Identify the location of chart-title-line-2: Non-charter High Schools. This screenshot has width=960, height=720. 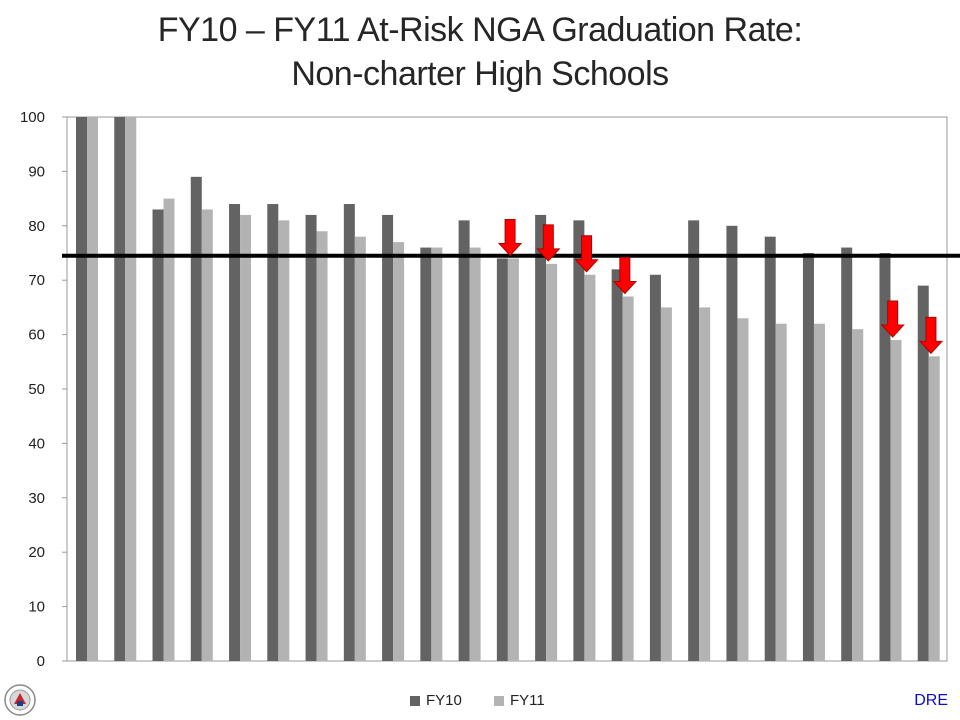
(480, 74).